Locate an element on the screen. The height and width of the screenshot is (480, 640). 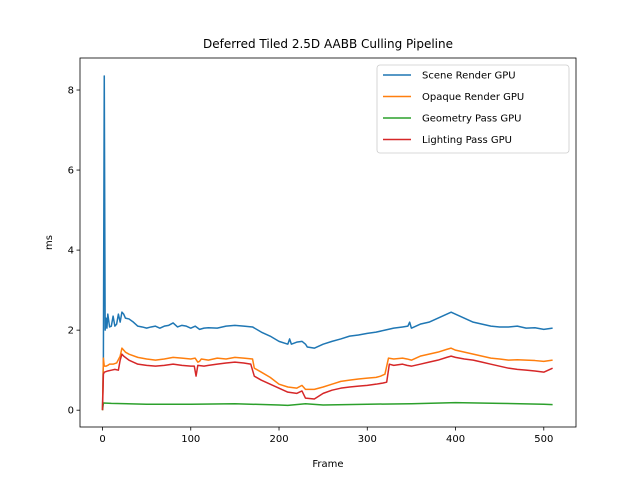
y-axis: 0 2 4 6 8 is located at coordinates (74, 251).